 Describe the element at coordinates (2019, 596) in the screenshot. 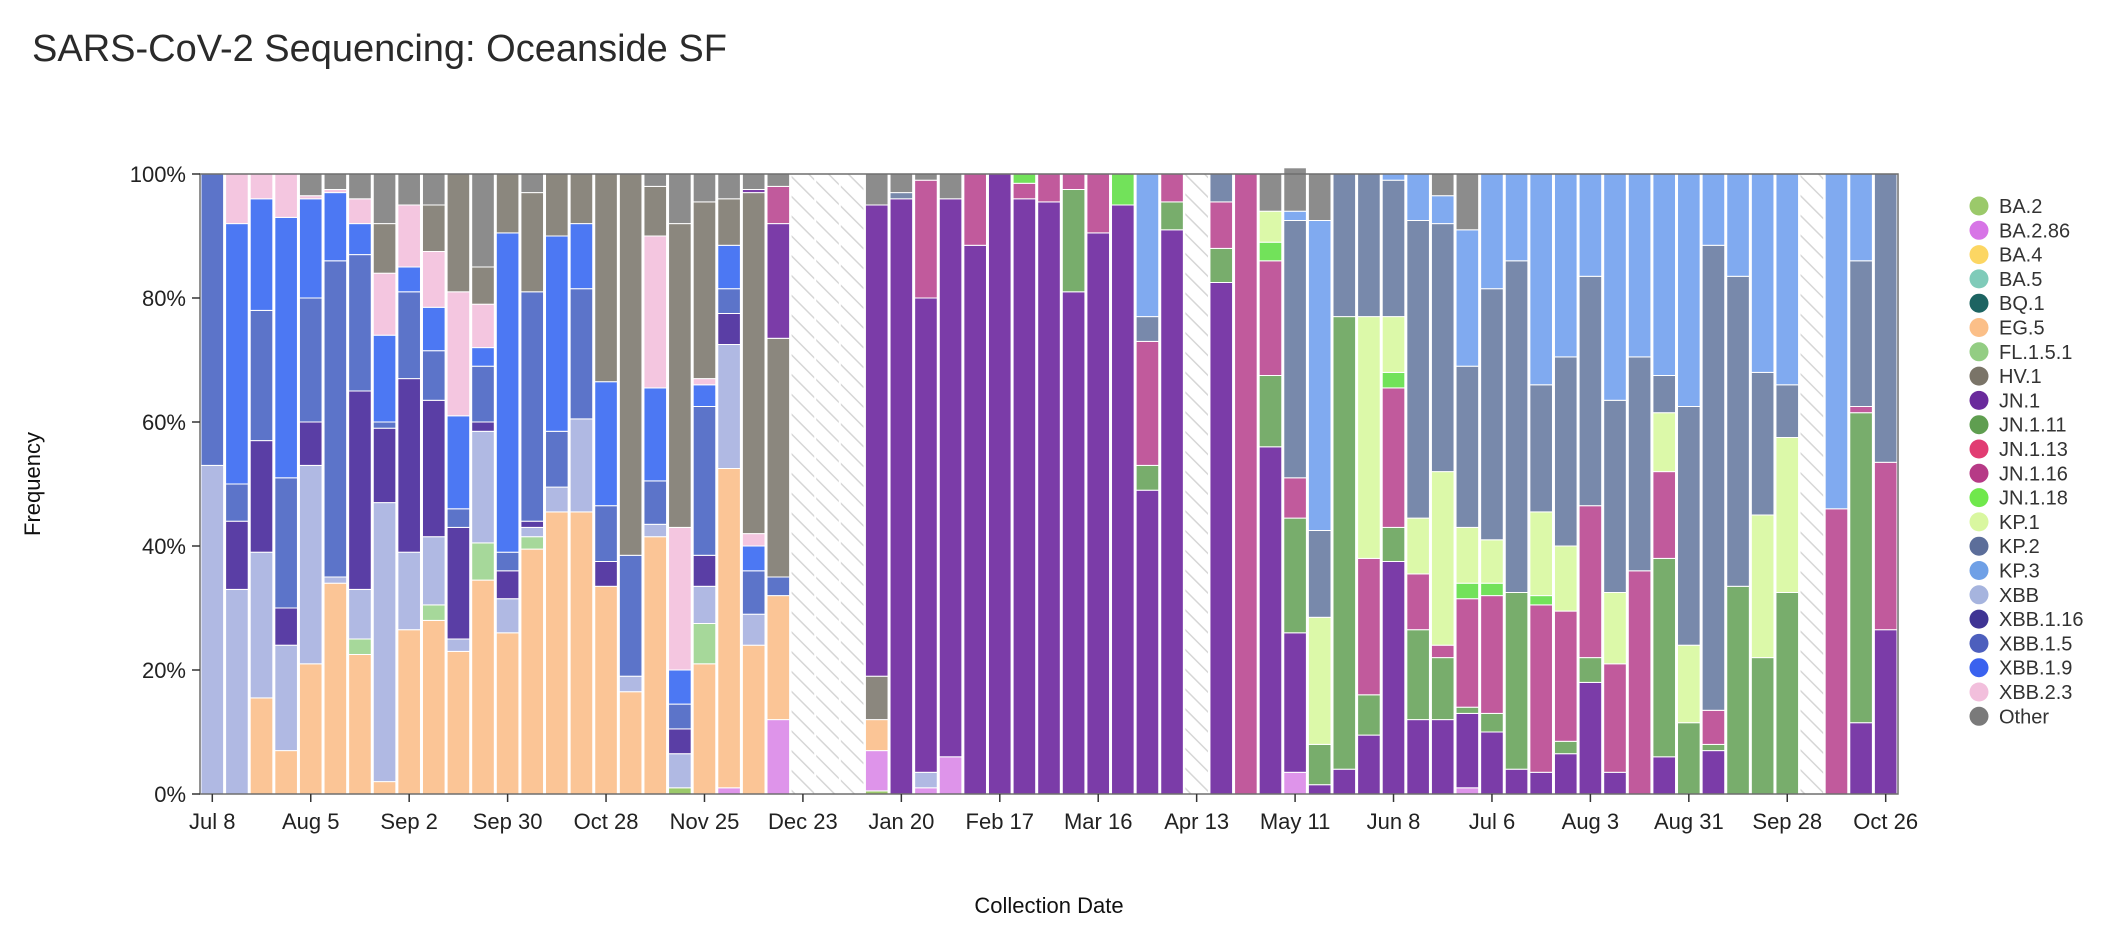

I see `legend-label: XBB` at that location.